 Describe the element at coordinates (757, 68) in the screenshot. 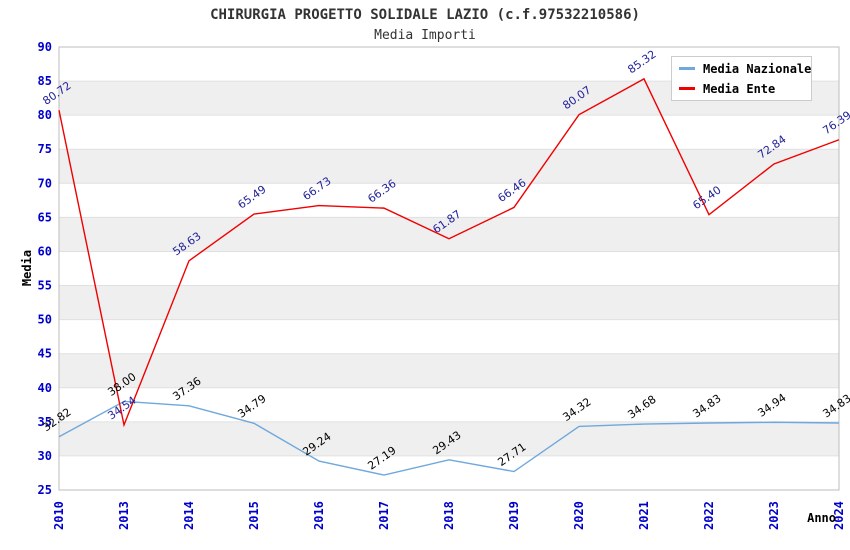

I see `legend-label: Media Nazionale` at that location.